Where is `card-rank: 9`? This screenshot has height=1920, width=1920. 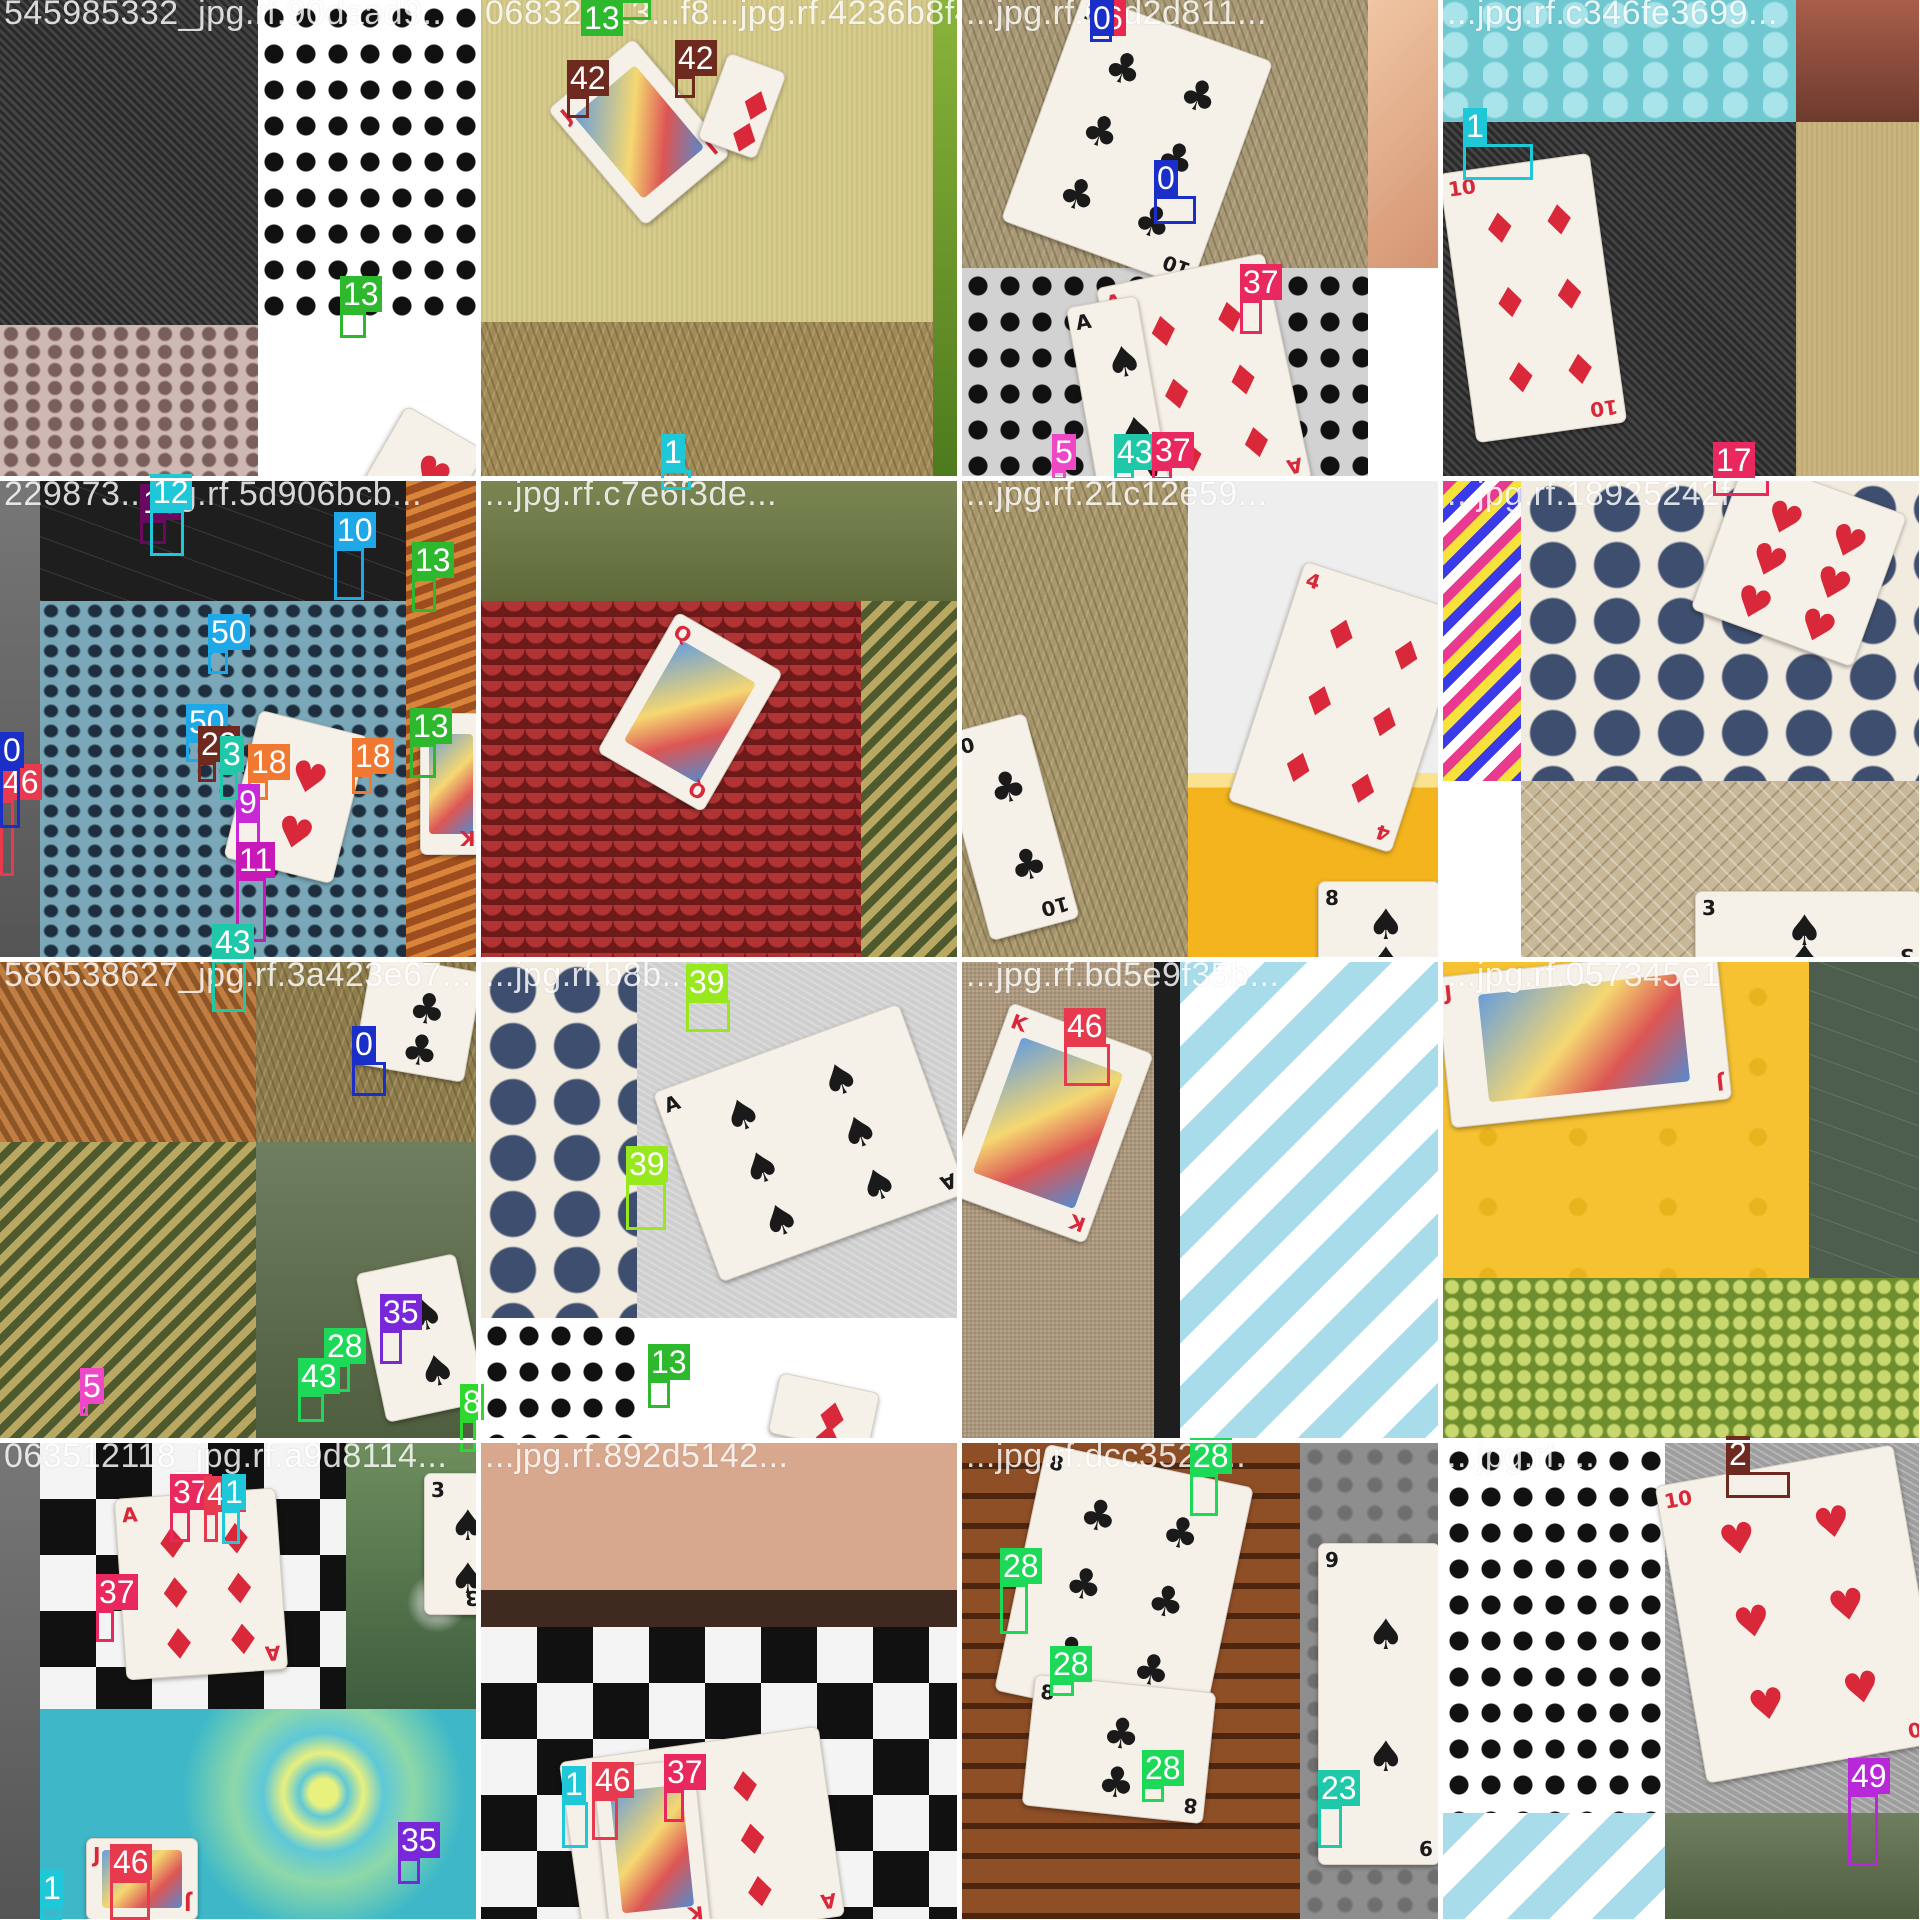
card-rank: 9 is located at coordinates (1426, 1848).